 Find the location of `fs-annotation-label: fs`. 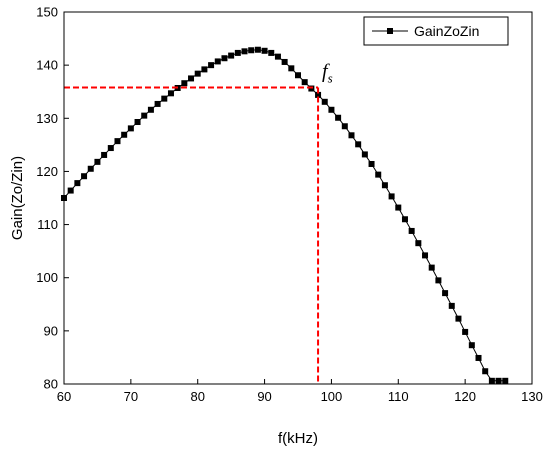

fs-annotation-label: fs is located at coordinates (327, 72).